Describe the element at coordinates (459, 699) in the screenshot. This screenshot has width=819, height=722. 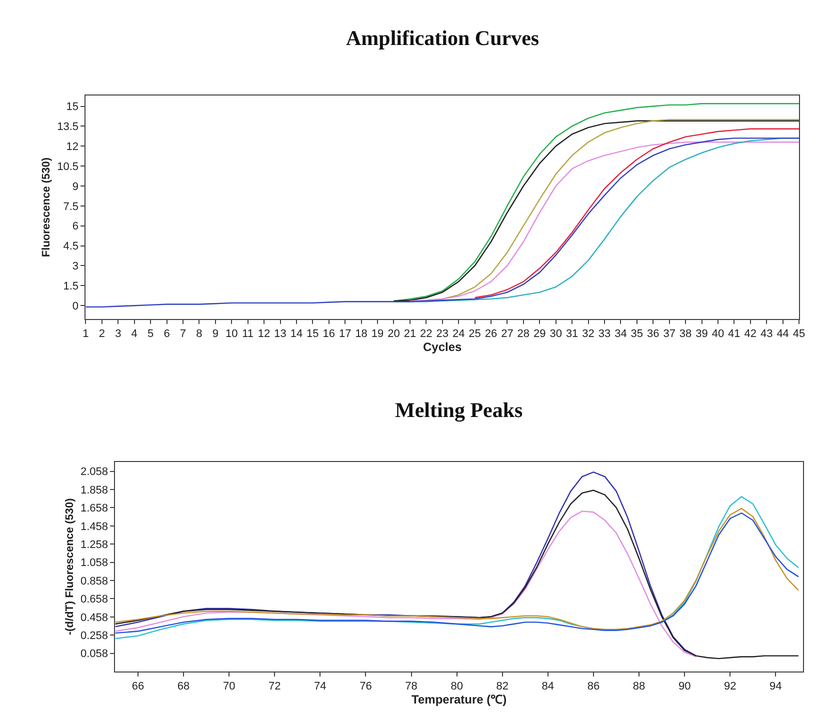
I see `x-axis-title: Temperature (℃)` at that location.